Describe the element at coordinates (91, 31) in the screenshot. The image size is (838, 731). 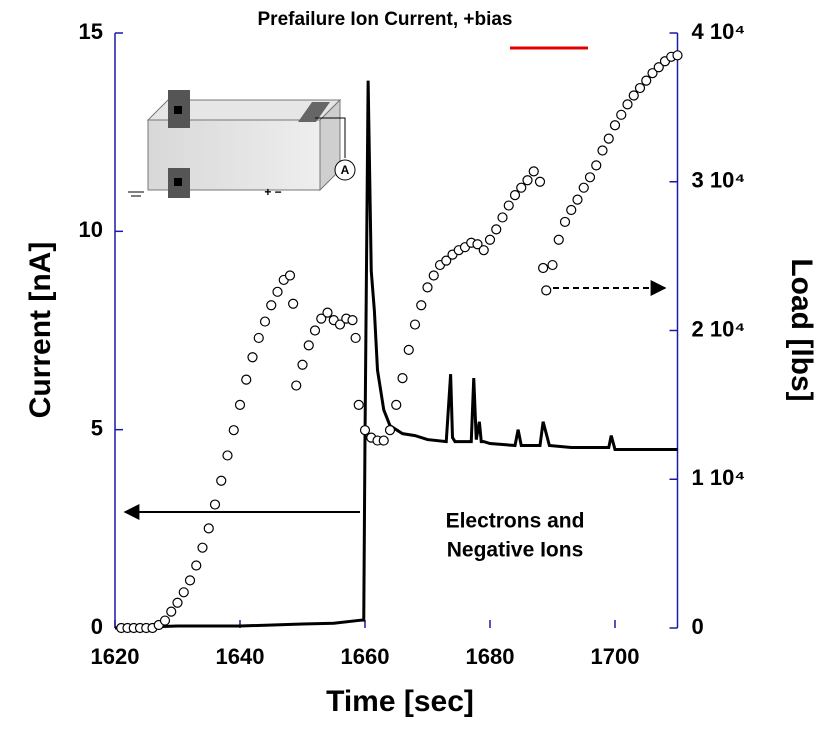
I see `y-tick-label: 15` at that location.